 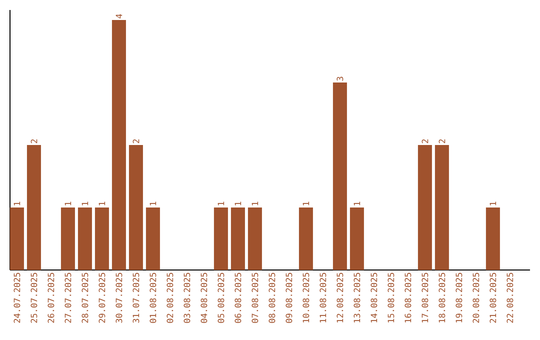 What do you see at coordinates (510, 297) in the screenshot?
I see `x-tick-label: 22.08.2025` at bounding box center [510, 297].